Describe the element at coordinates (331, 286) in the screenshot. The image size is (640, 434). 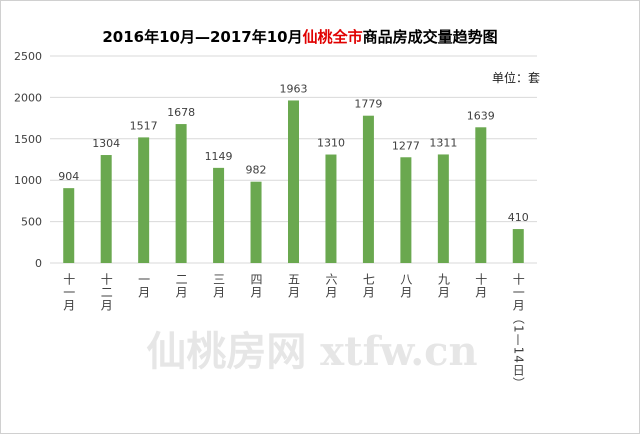
I see `x-tick-label: 六月` at that location.